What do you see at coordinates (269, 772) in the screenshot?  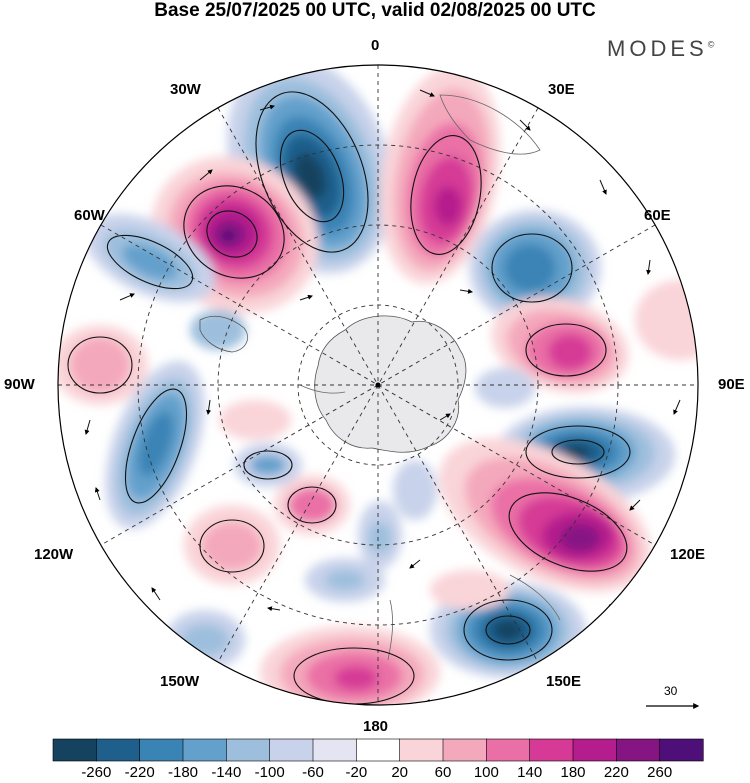 I see `colorbar-tick-label: -100` at bounding box center [269, 772].